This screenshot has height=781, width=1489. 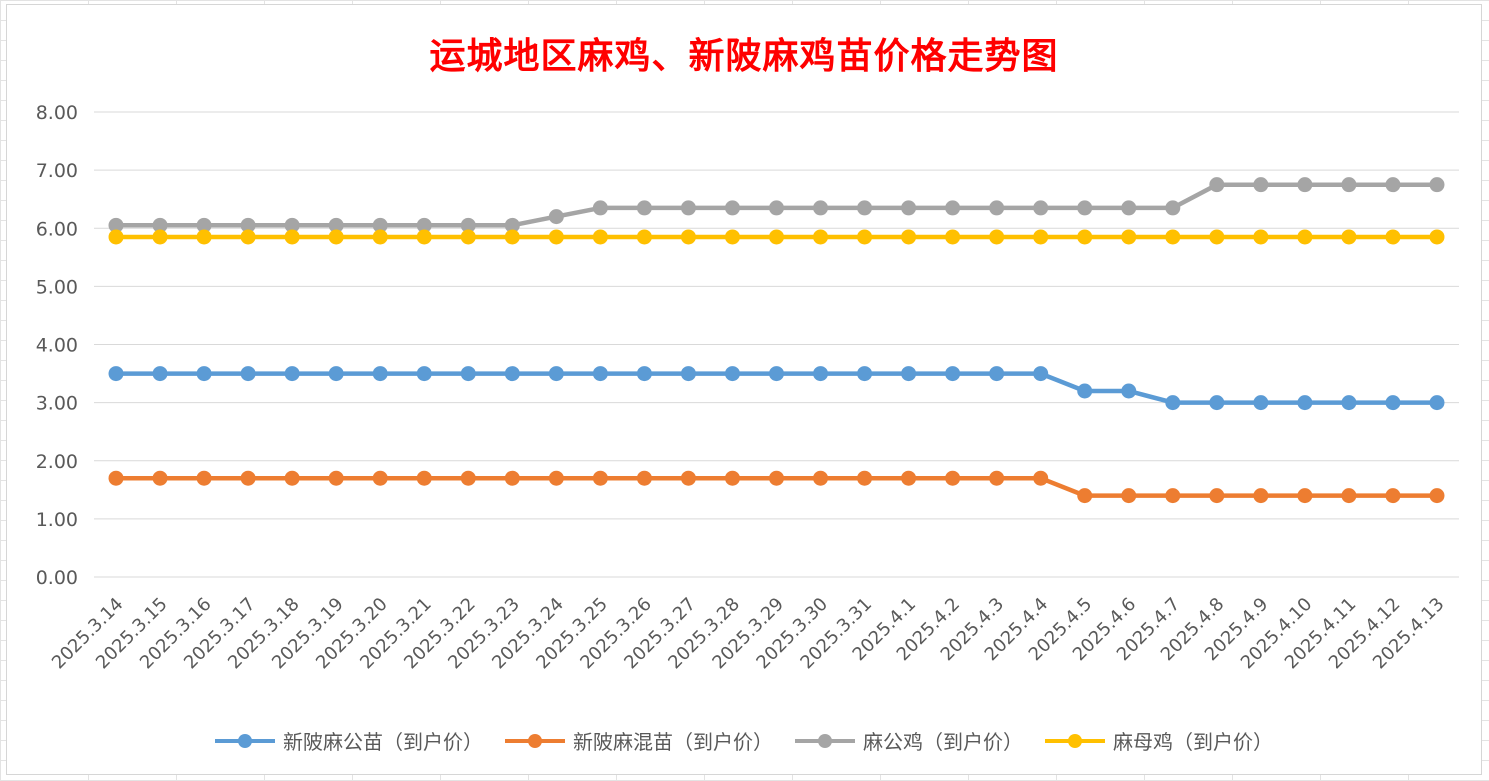 I want to click on y-tick-label: 0.00, so click(x=57, y=578).